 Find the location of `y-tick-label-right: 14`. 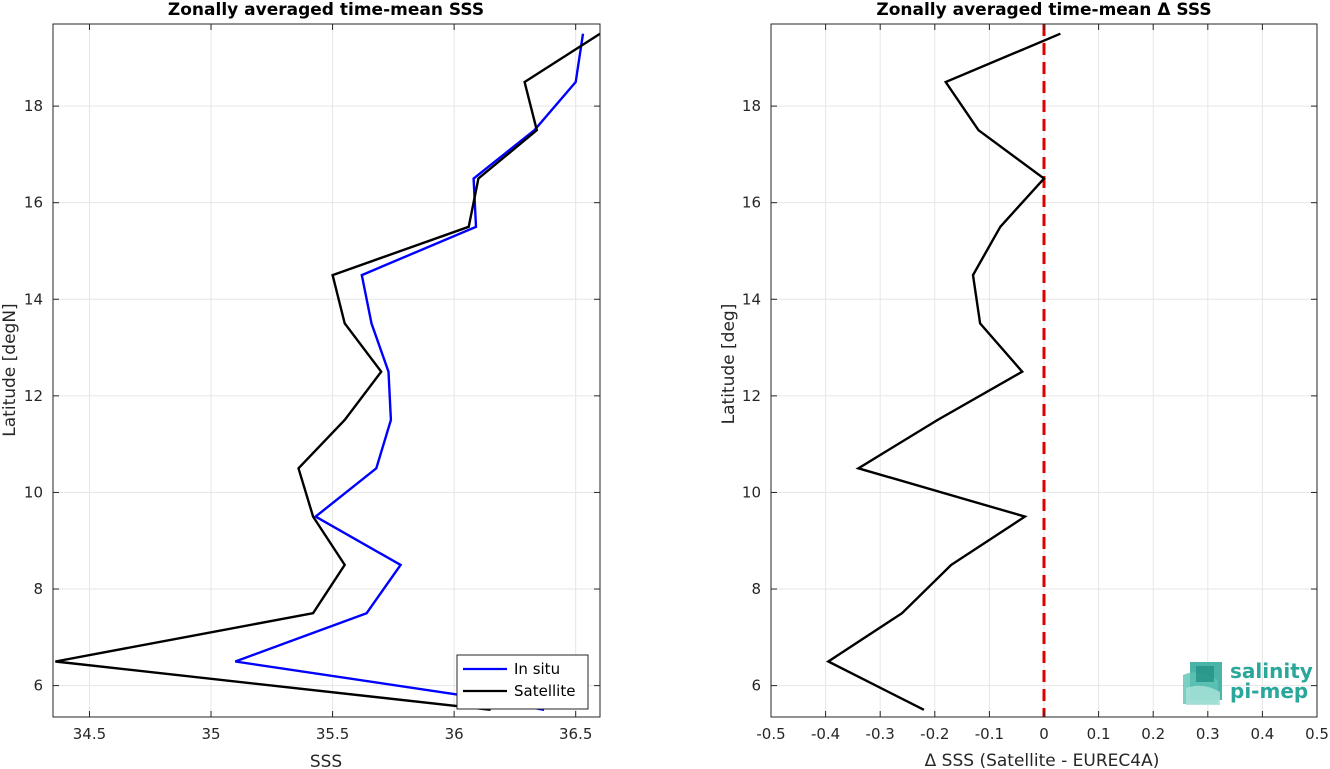

y-tick-label-right: 14 is located at coordinates (751, 299).